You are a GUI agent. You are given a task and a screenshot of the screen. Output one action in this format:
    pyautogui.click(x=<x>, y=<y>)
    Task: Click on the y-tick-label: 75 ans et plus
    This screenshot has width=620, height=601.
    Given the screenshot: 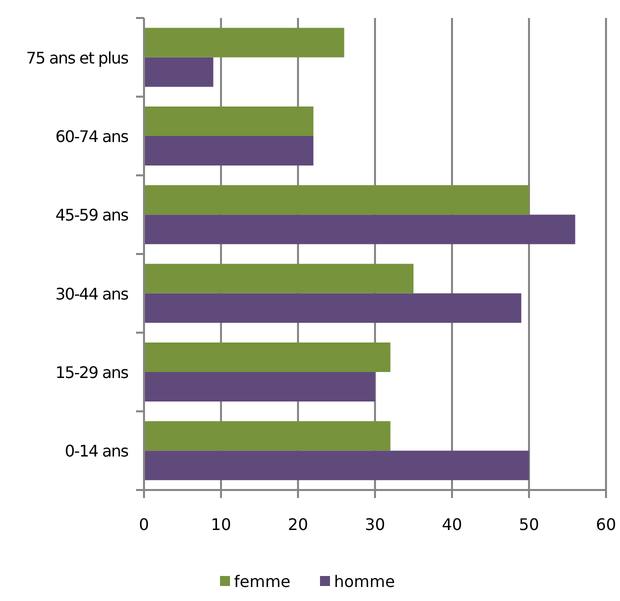 What is the action you would take?
    pyautogui.click(x=77, y=58)
    